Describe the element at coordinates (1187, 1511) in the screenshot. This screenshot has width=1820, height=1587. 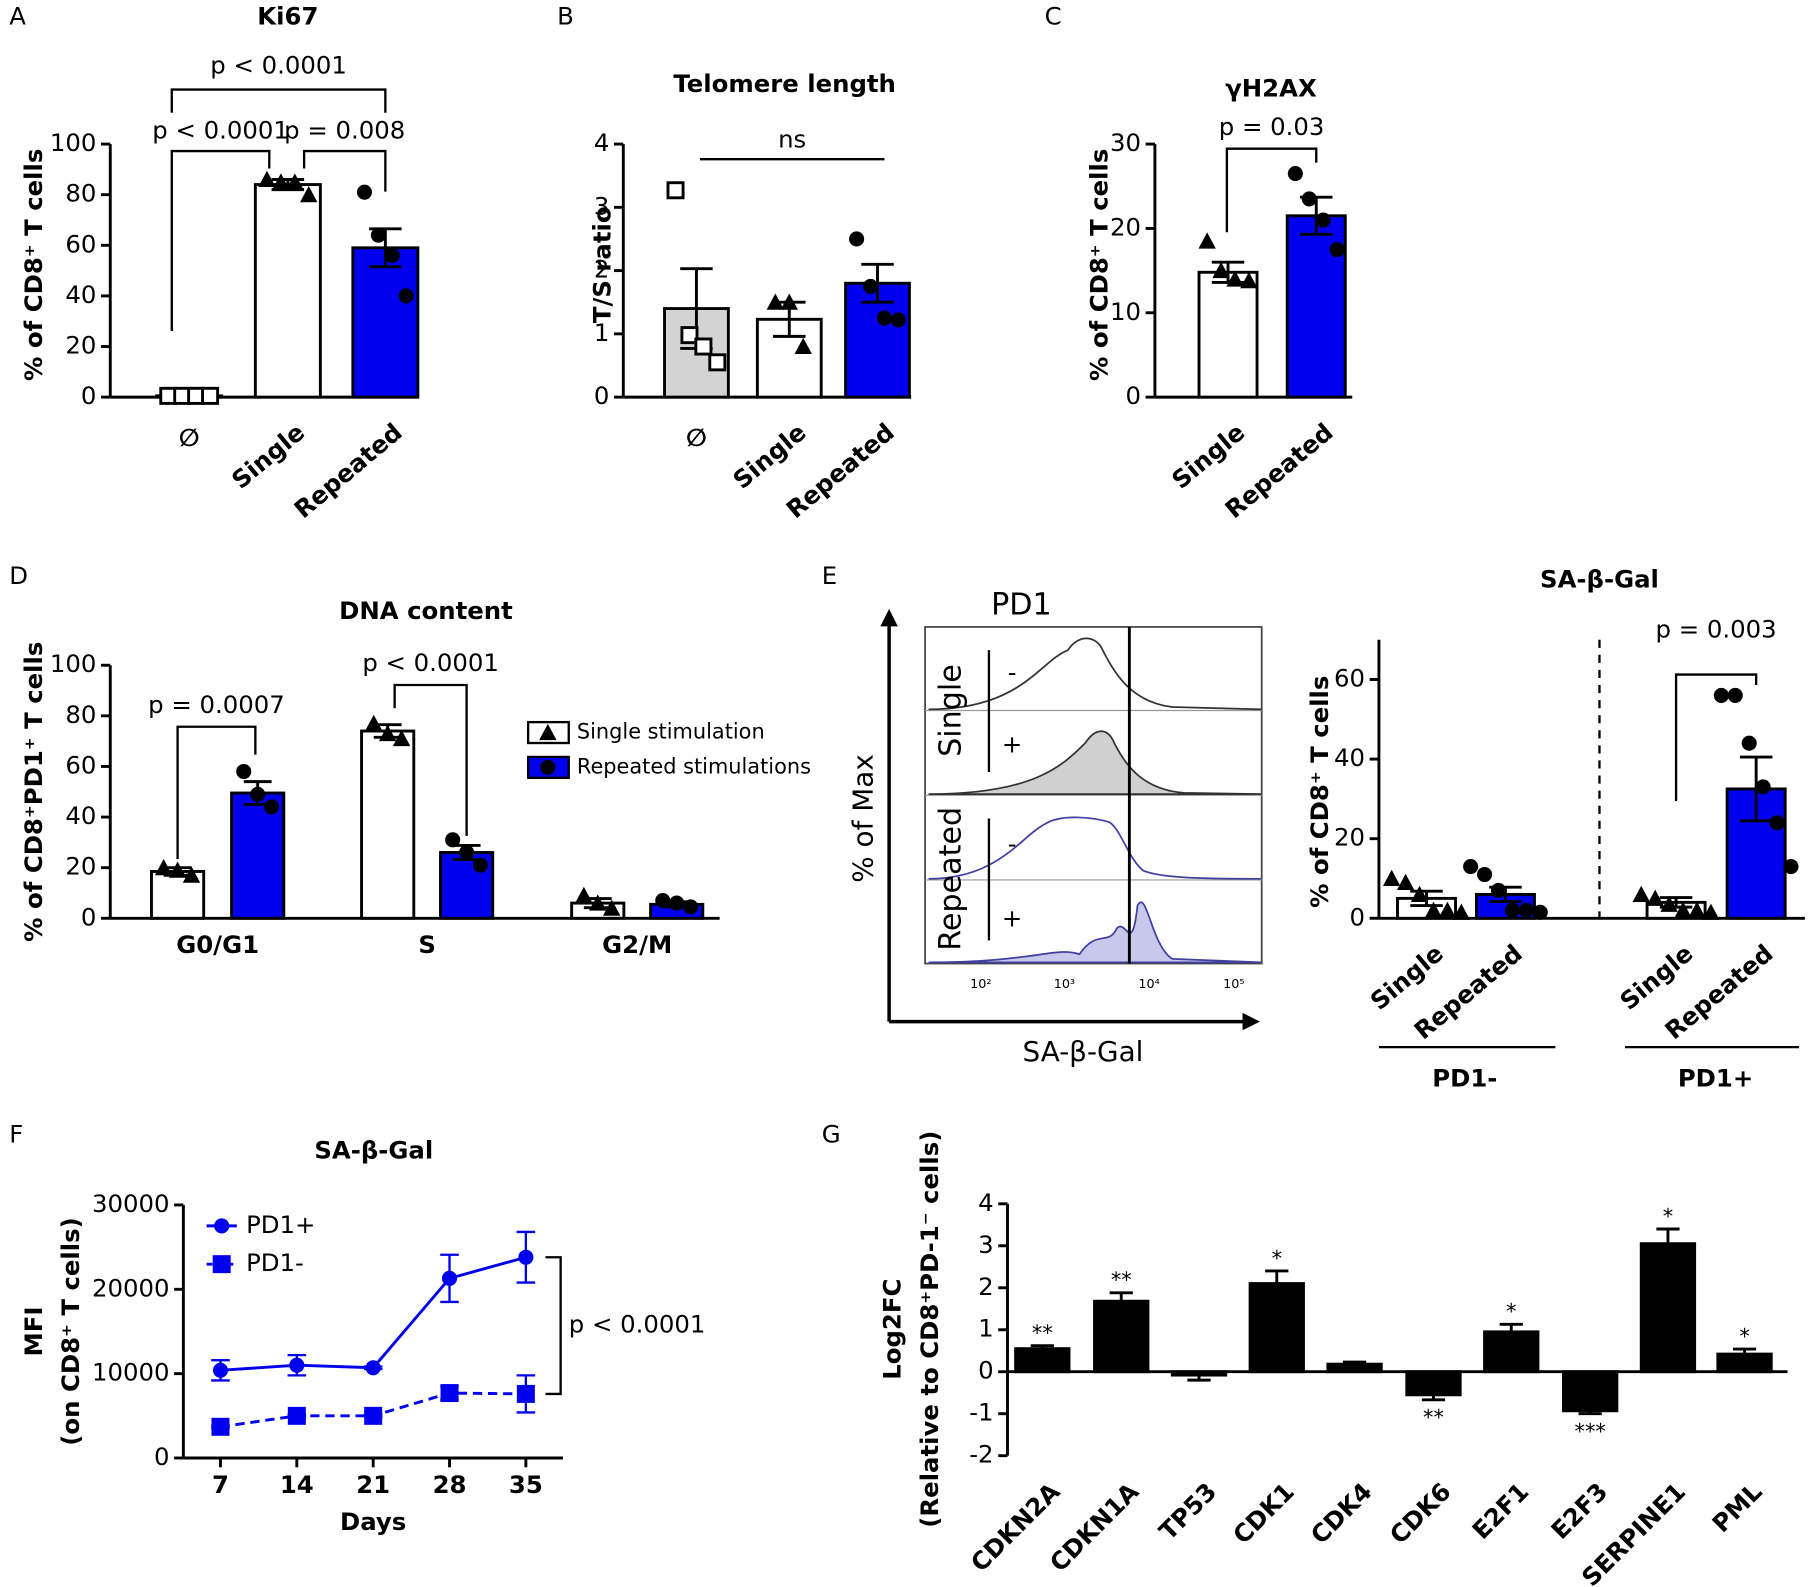
I see `x-tick-label: TP53` at that location.